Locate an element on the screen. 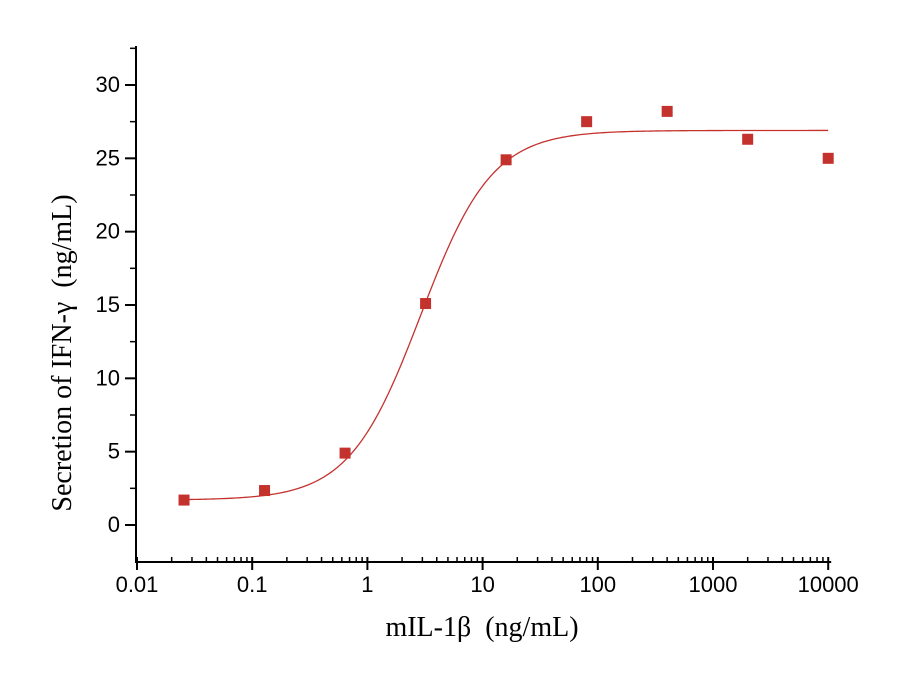 The image size is (907, 694). y-tick-label: 30 is located at coordinates (108, 84).